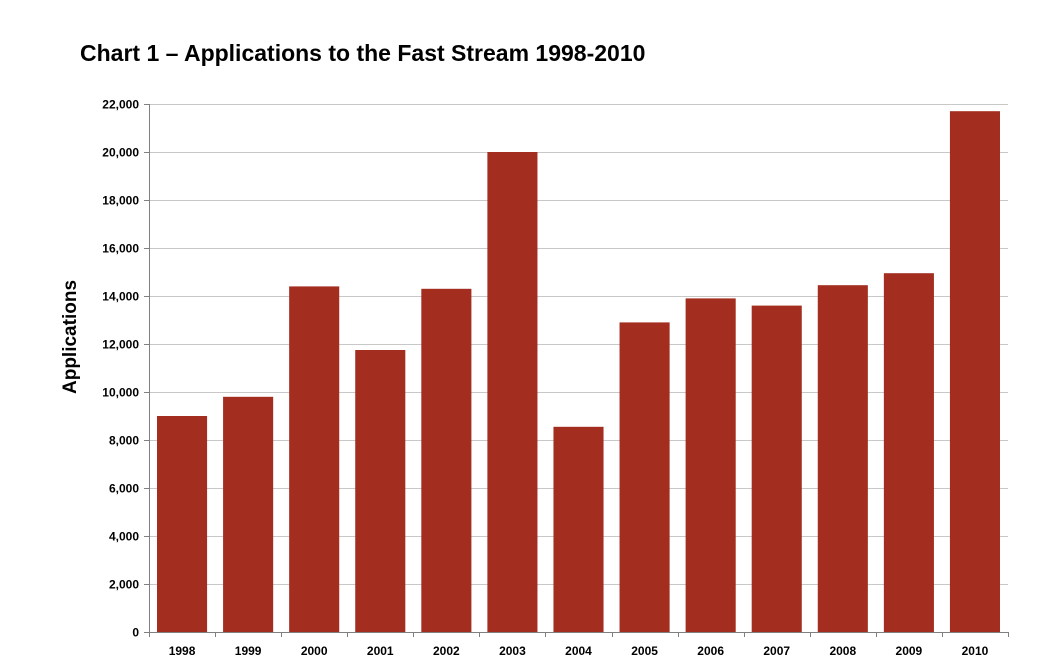  What do you see at coordinates (124, 585) in the screenshot?
I see `y-tick-label: 2,000` at bounding box center [124, 585].